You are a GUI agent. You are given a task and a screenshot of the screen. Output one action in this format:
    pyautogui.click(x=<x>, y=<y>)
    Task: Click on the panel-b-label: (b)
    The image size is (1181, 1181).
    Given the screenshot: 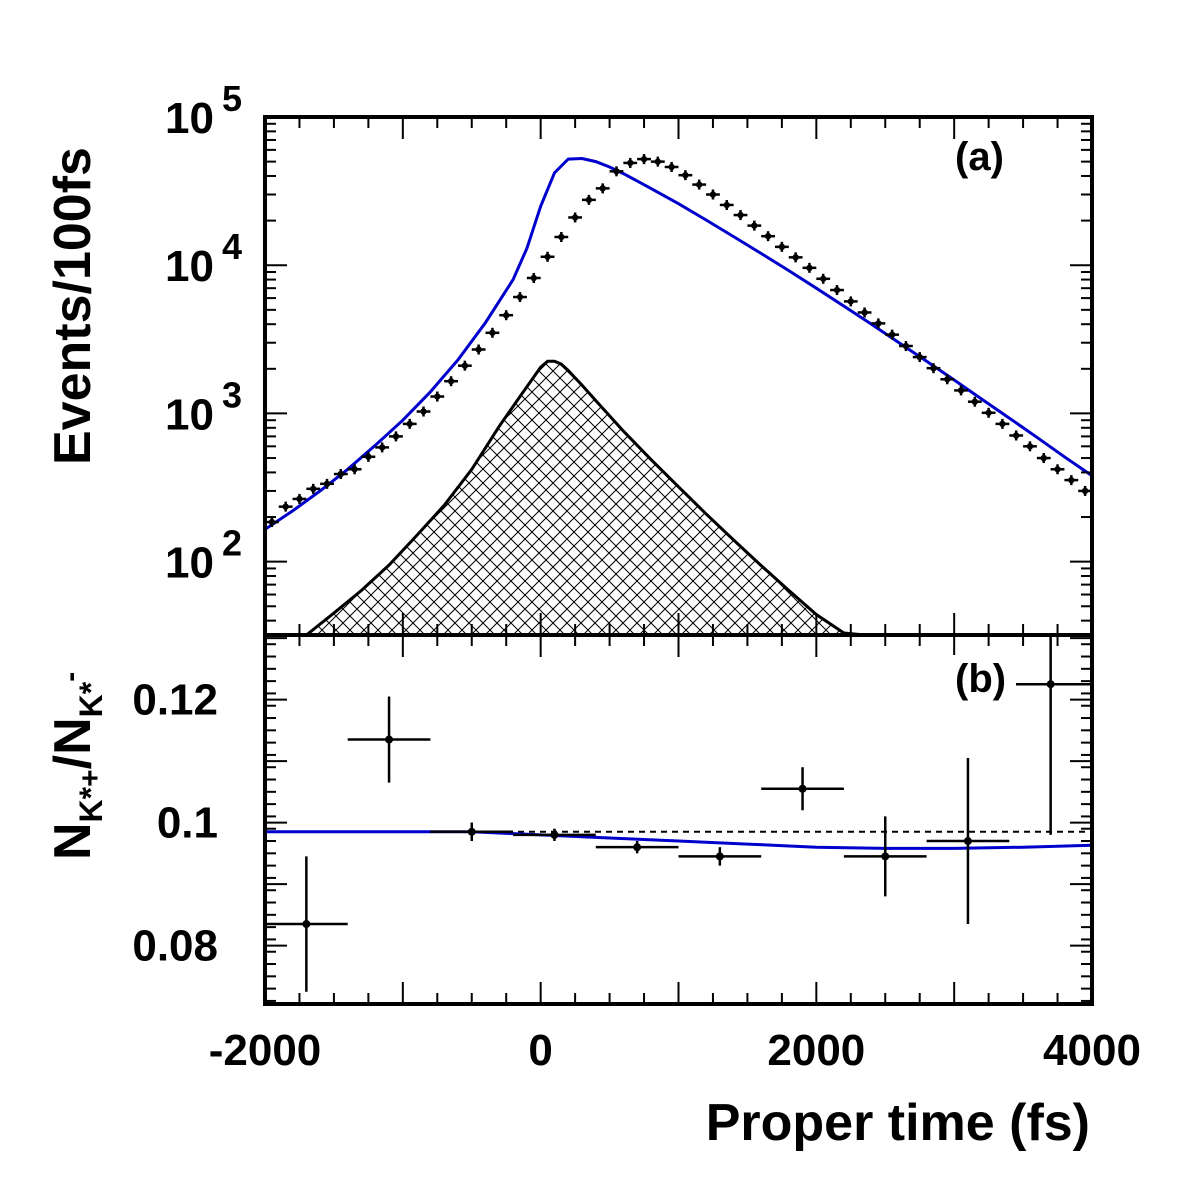 What is the action you would take?
    pyautogui.click(x=980, y=679)
    